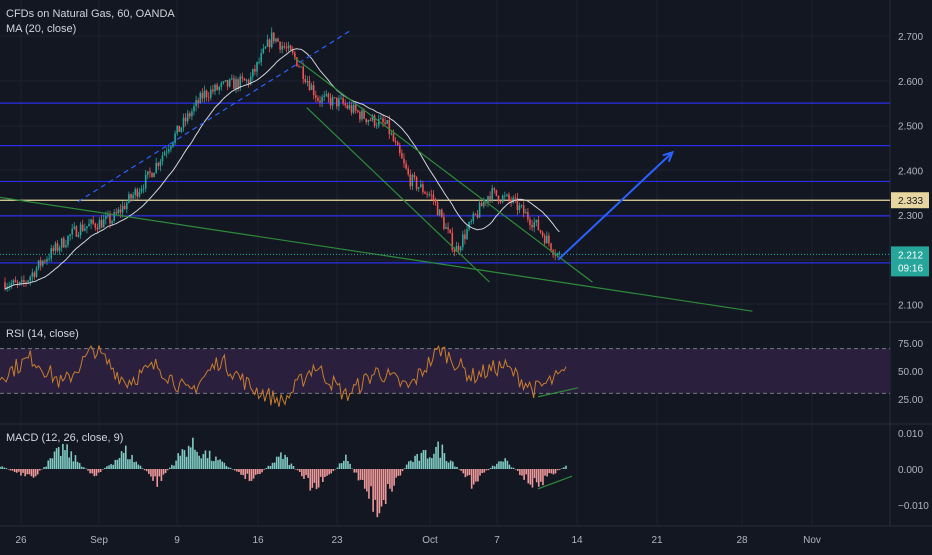 The width and height of the screenshot is (932, 555). I want to click on time-axis-label: 28, so click(742, 540).